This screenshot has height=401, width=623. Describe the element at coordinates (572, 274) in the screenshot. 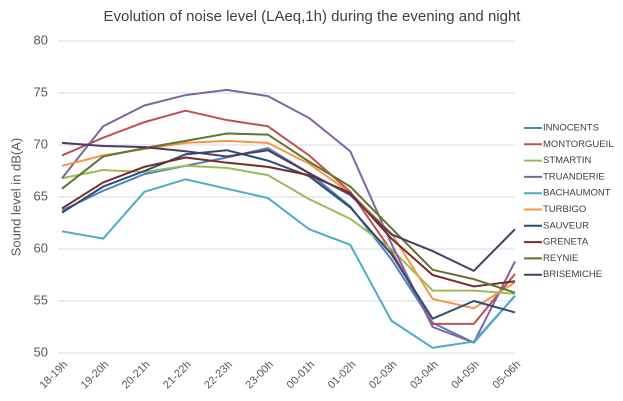

I see `legend-label: BRISEMICHE` at that location.